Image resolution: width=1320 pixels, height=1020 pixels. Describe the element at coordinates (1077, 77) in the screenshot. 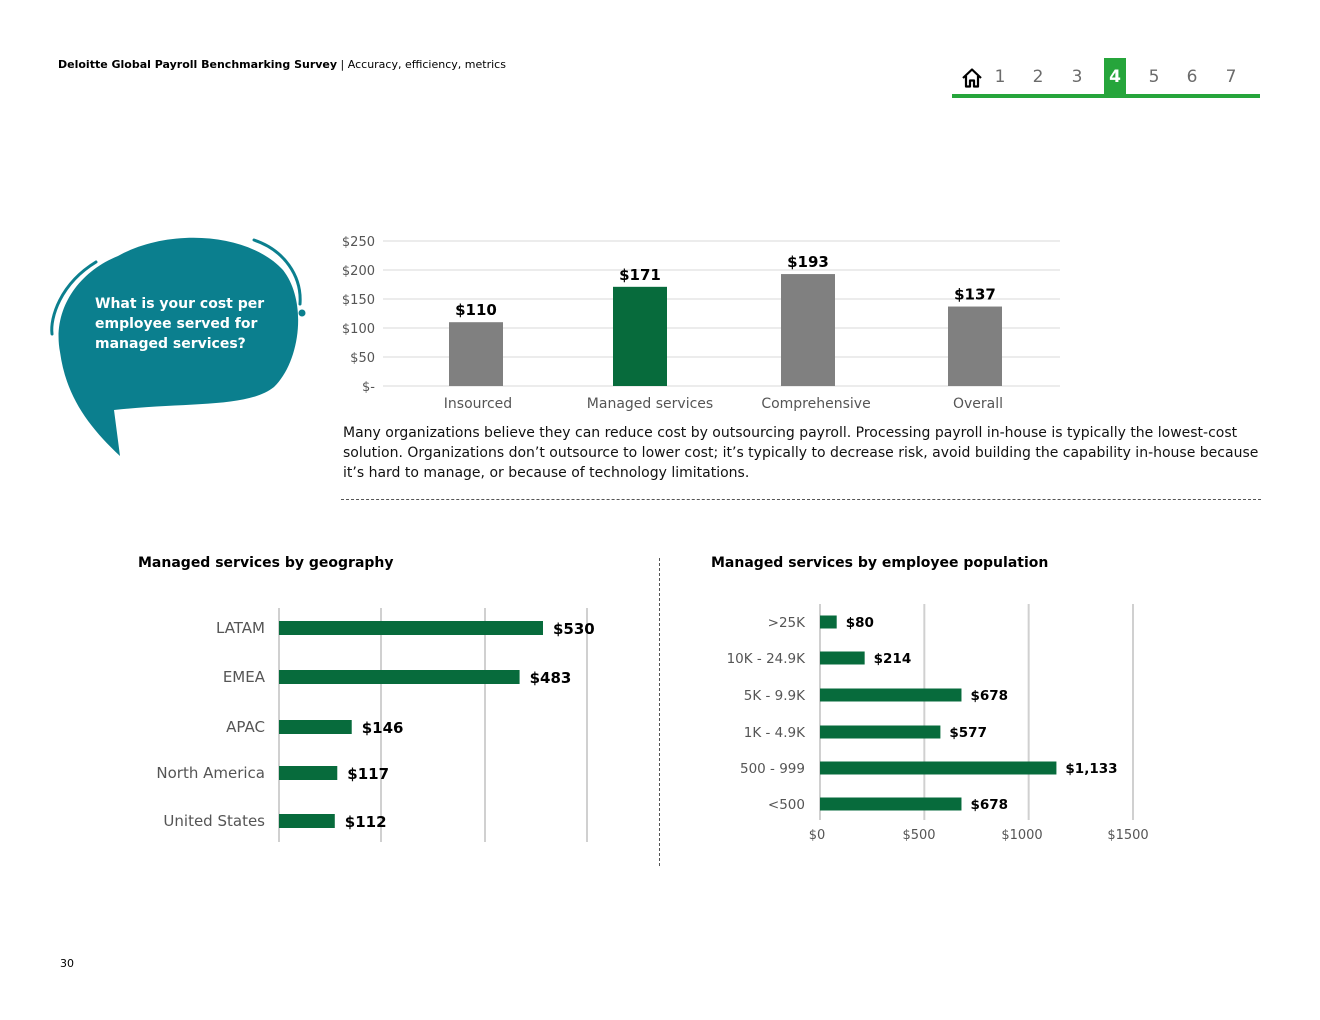

I see `nav-page-3: 3` at that location.